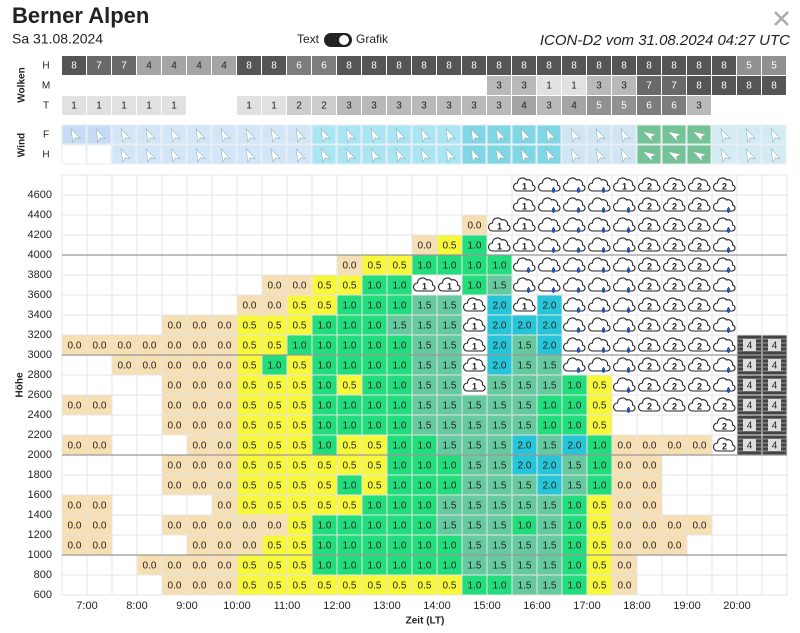 This screenshot has height=633, width=800. Describe the element at coordinates (22, 84) in the screenshot. I see `clouds-label: Wolken` at that location.